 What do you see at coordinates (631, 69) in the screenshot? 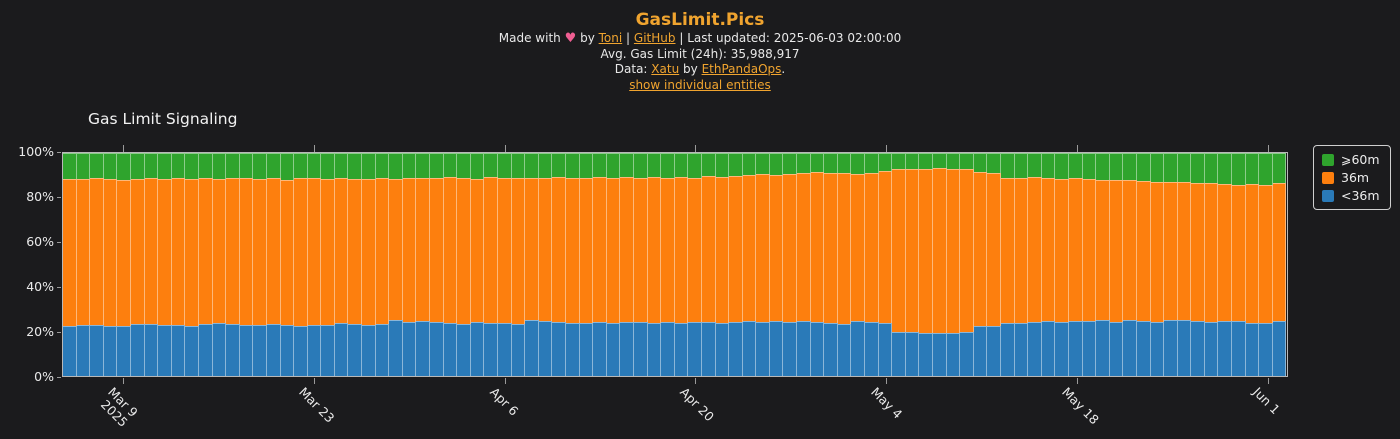
I see `data-prefix-text: Data:` at bounding box center [631, 69].